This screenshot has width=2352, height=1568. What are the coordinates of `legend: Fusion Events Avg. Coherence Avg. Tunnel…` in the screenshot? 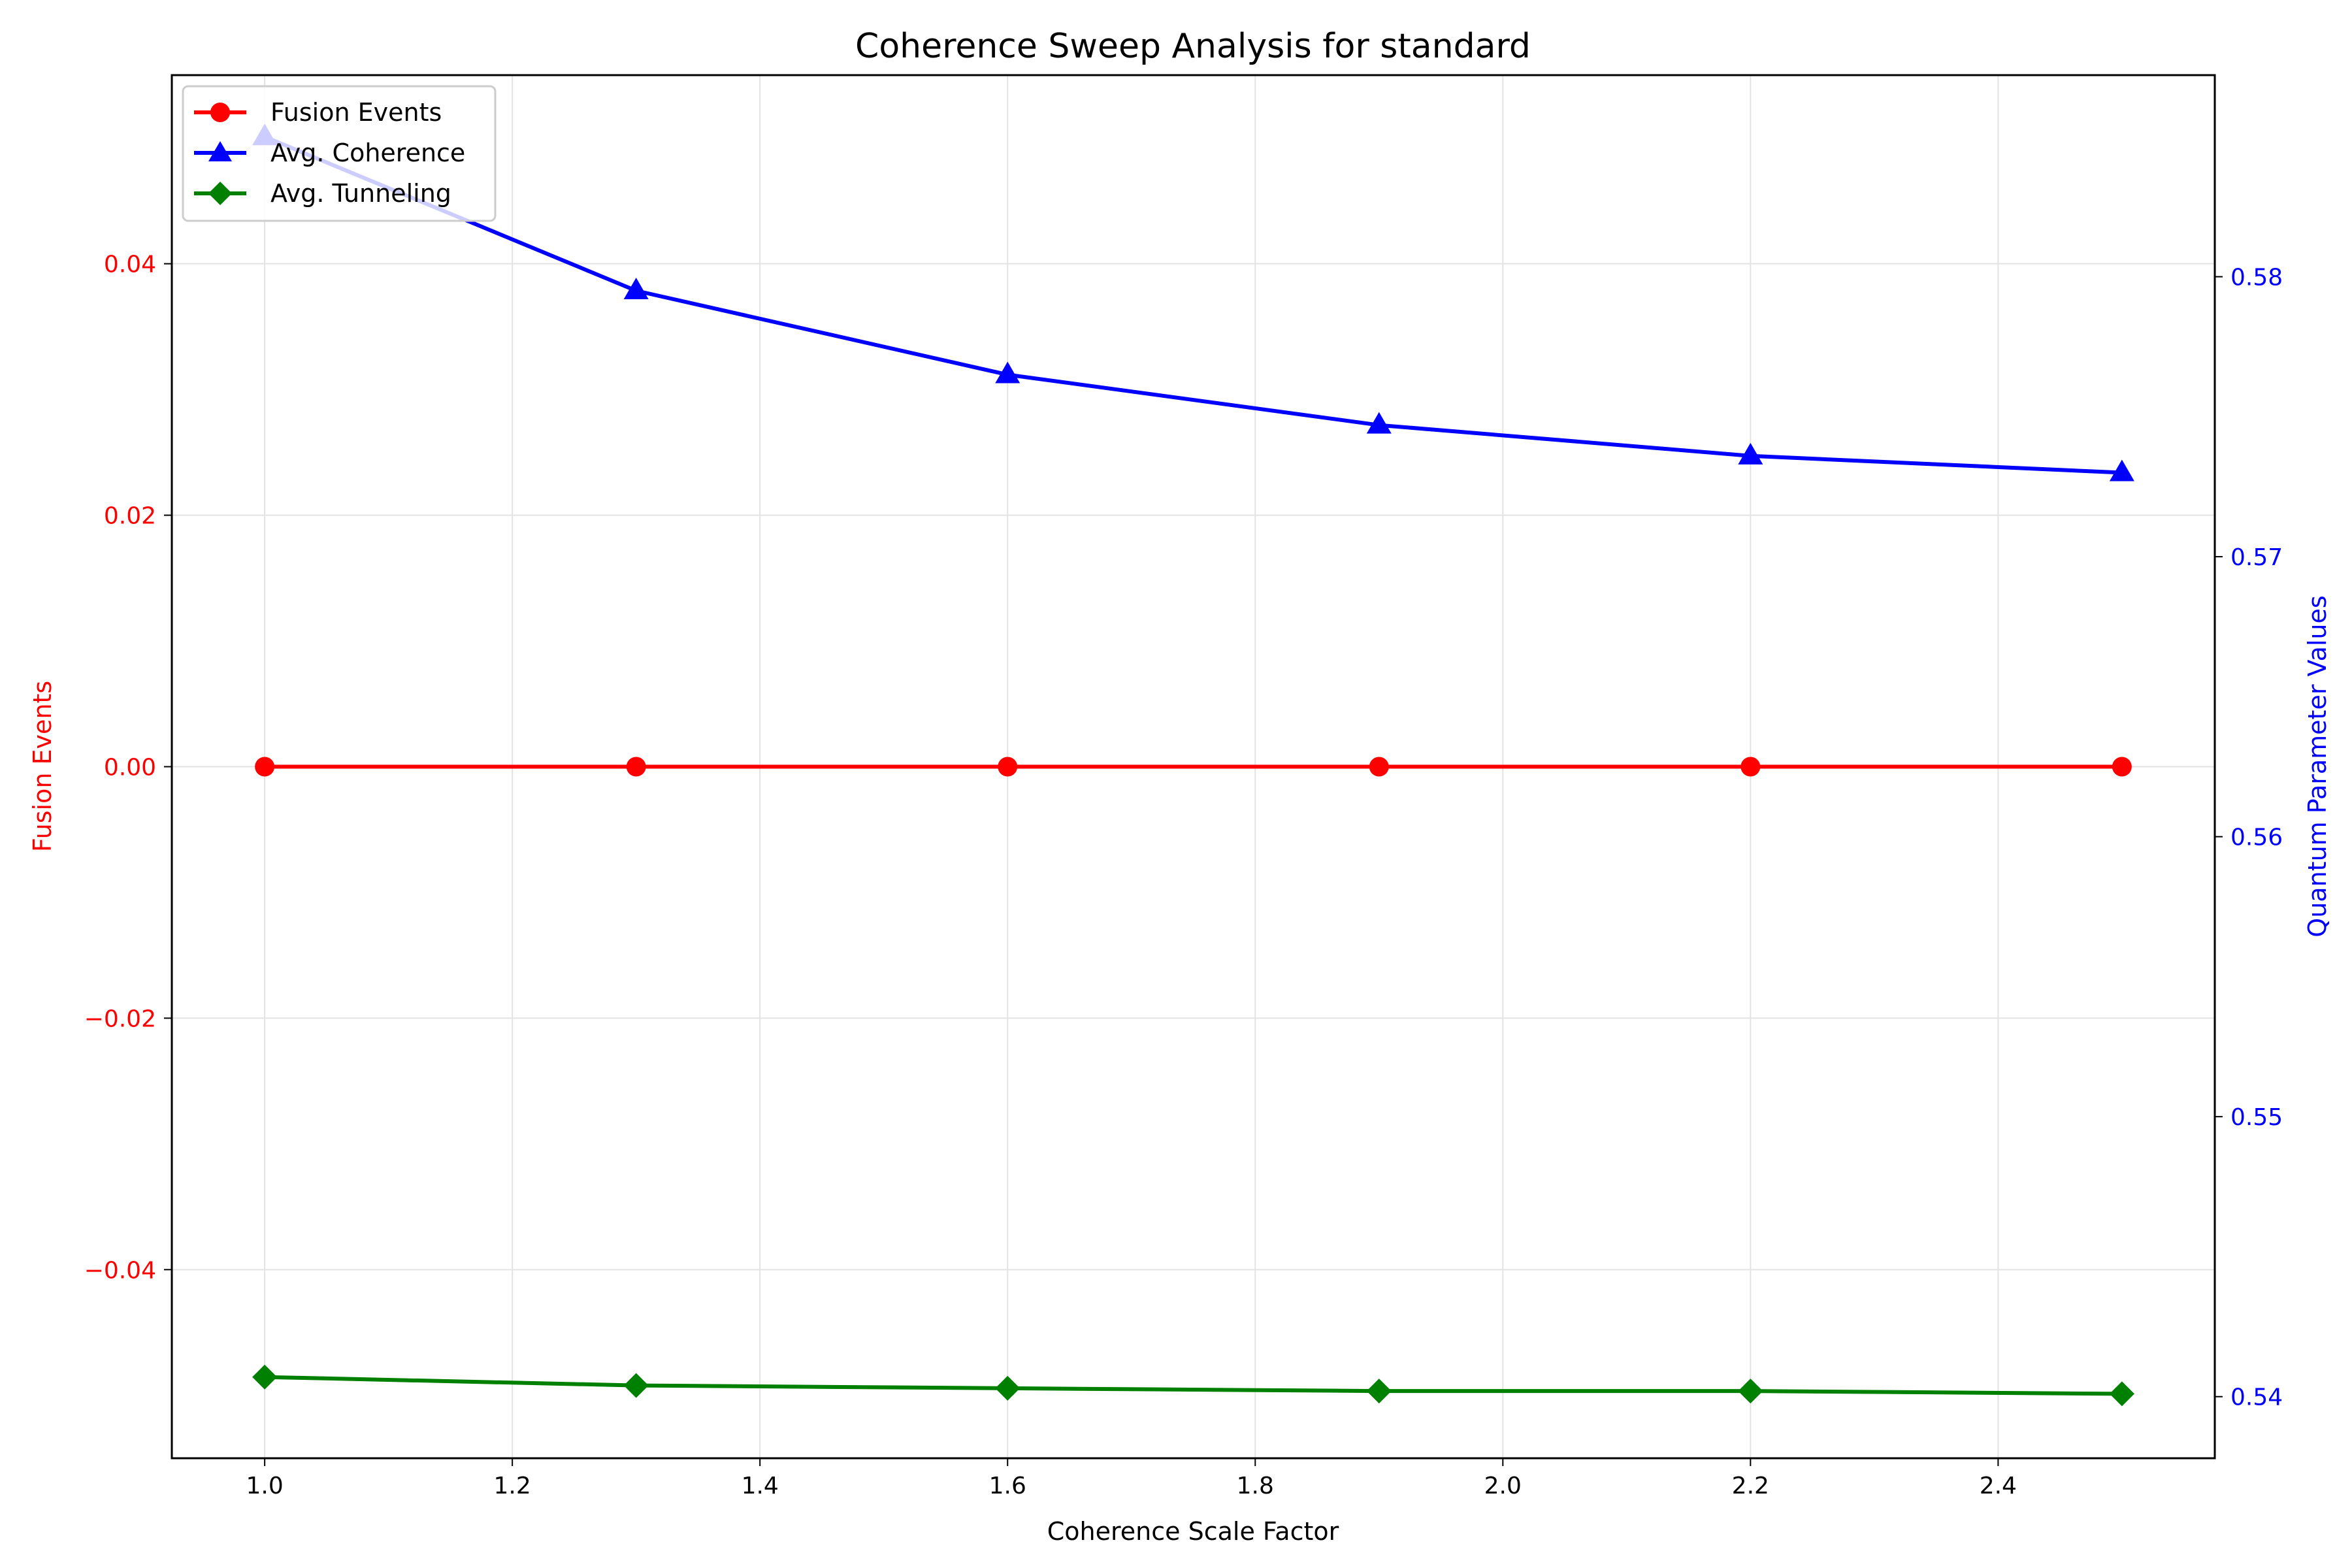 It's located at (339, 153).